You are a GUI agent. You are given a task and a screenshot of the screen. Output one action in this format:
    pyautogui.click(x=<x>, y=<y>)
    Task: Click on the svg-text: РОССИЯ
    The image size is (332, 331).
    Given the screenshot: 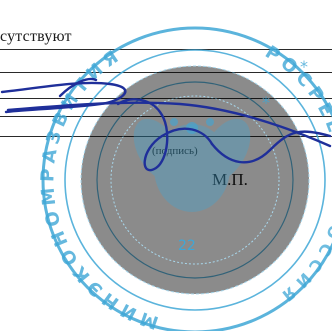 What is the action you would take?
    pyautogui.click(x=303, y=256)
    